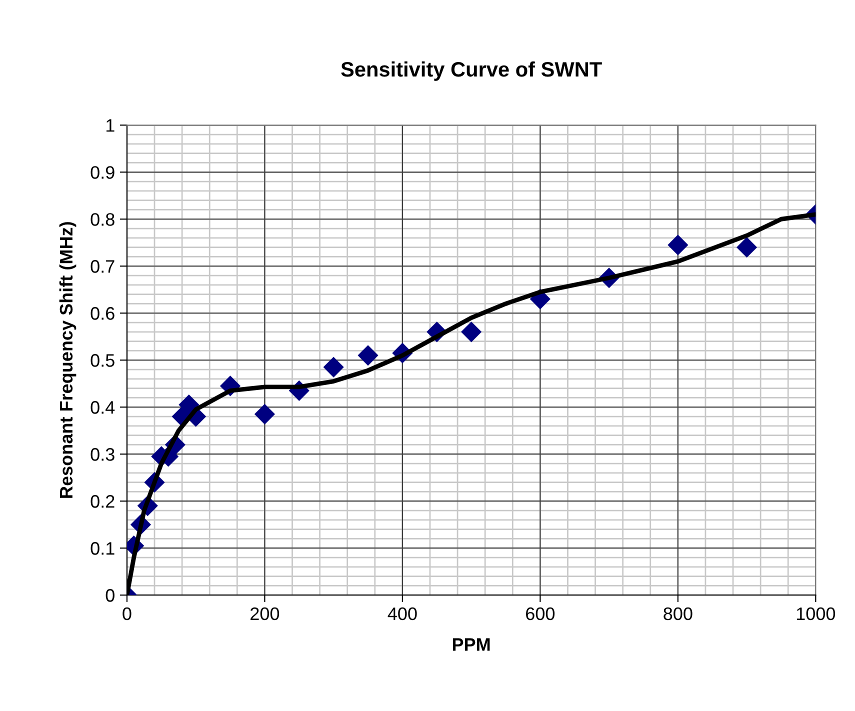 This screenshot has height=711, width=855. Describe the element at coordinates (102, 266) in the screenshot. I see `y-tick-label: 0.7` at that location.